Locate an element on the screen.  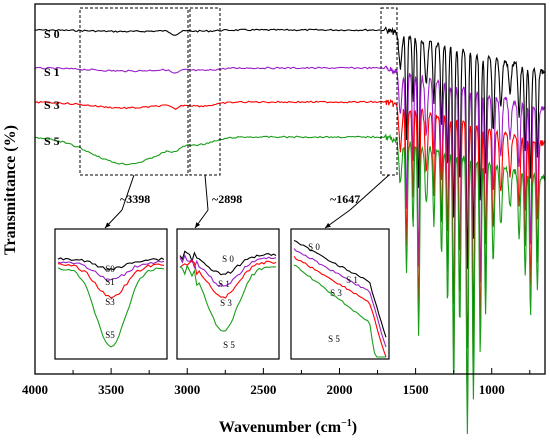
x-tick-label: 1000 is located at coordinates (492, 389).